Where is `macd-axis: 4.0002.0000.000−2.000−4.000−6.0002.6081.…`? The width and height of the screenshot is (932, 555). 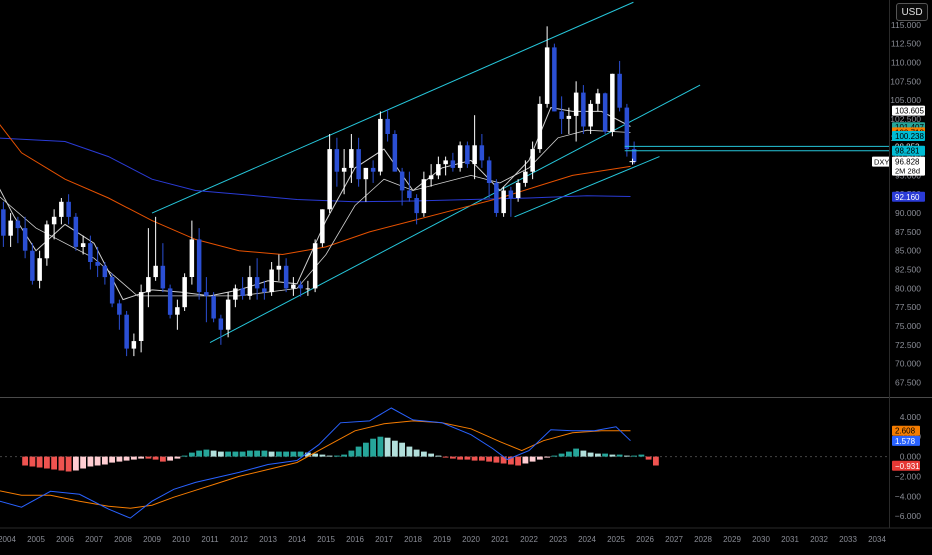
macd-axis: 4.0002.0000.000−2.000−4.000−6.0002.6081.… is located at coordinates (906, 466).